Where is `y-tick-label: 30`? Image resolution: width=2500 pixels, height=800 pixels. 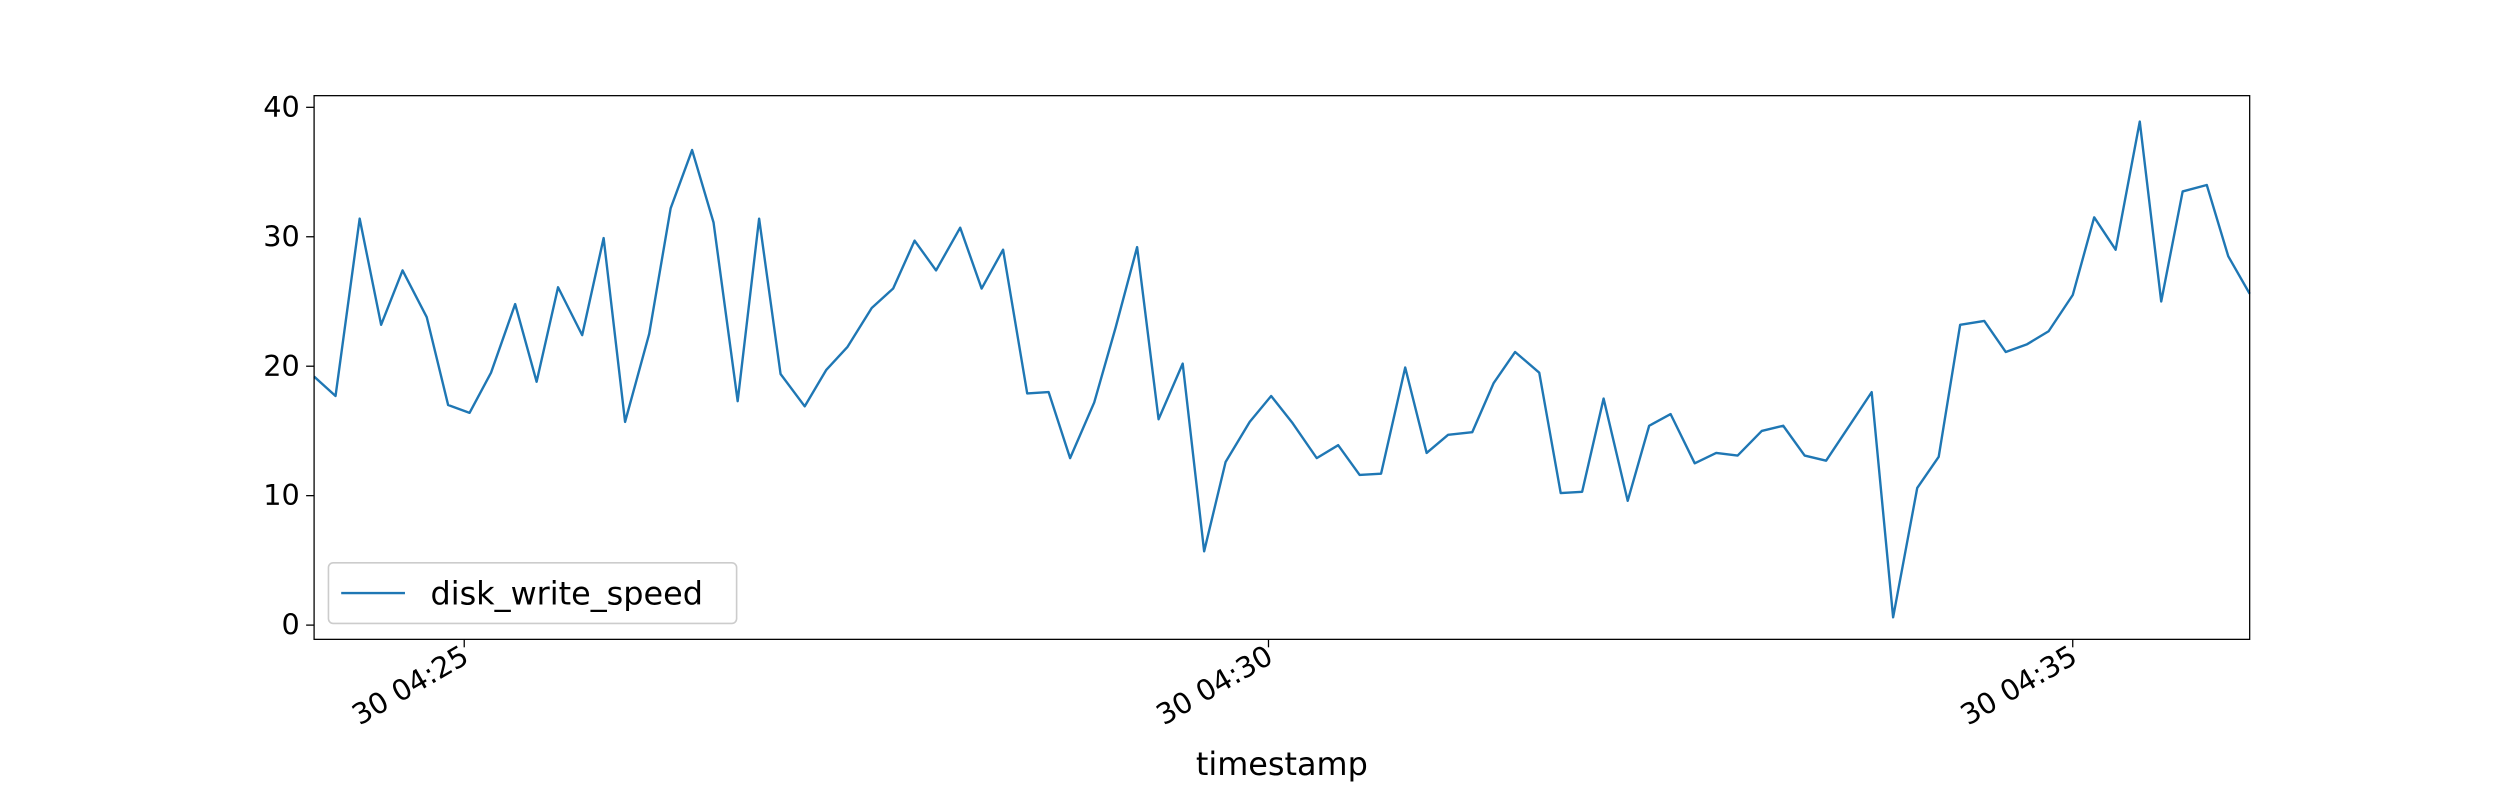
y-tick-label: 30 is located at coordinates (281, 236).